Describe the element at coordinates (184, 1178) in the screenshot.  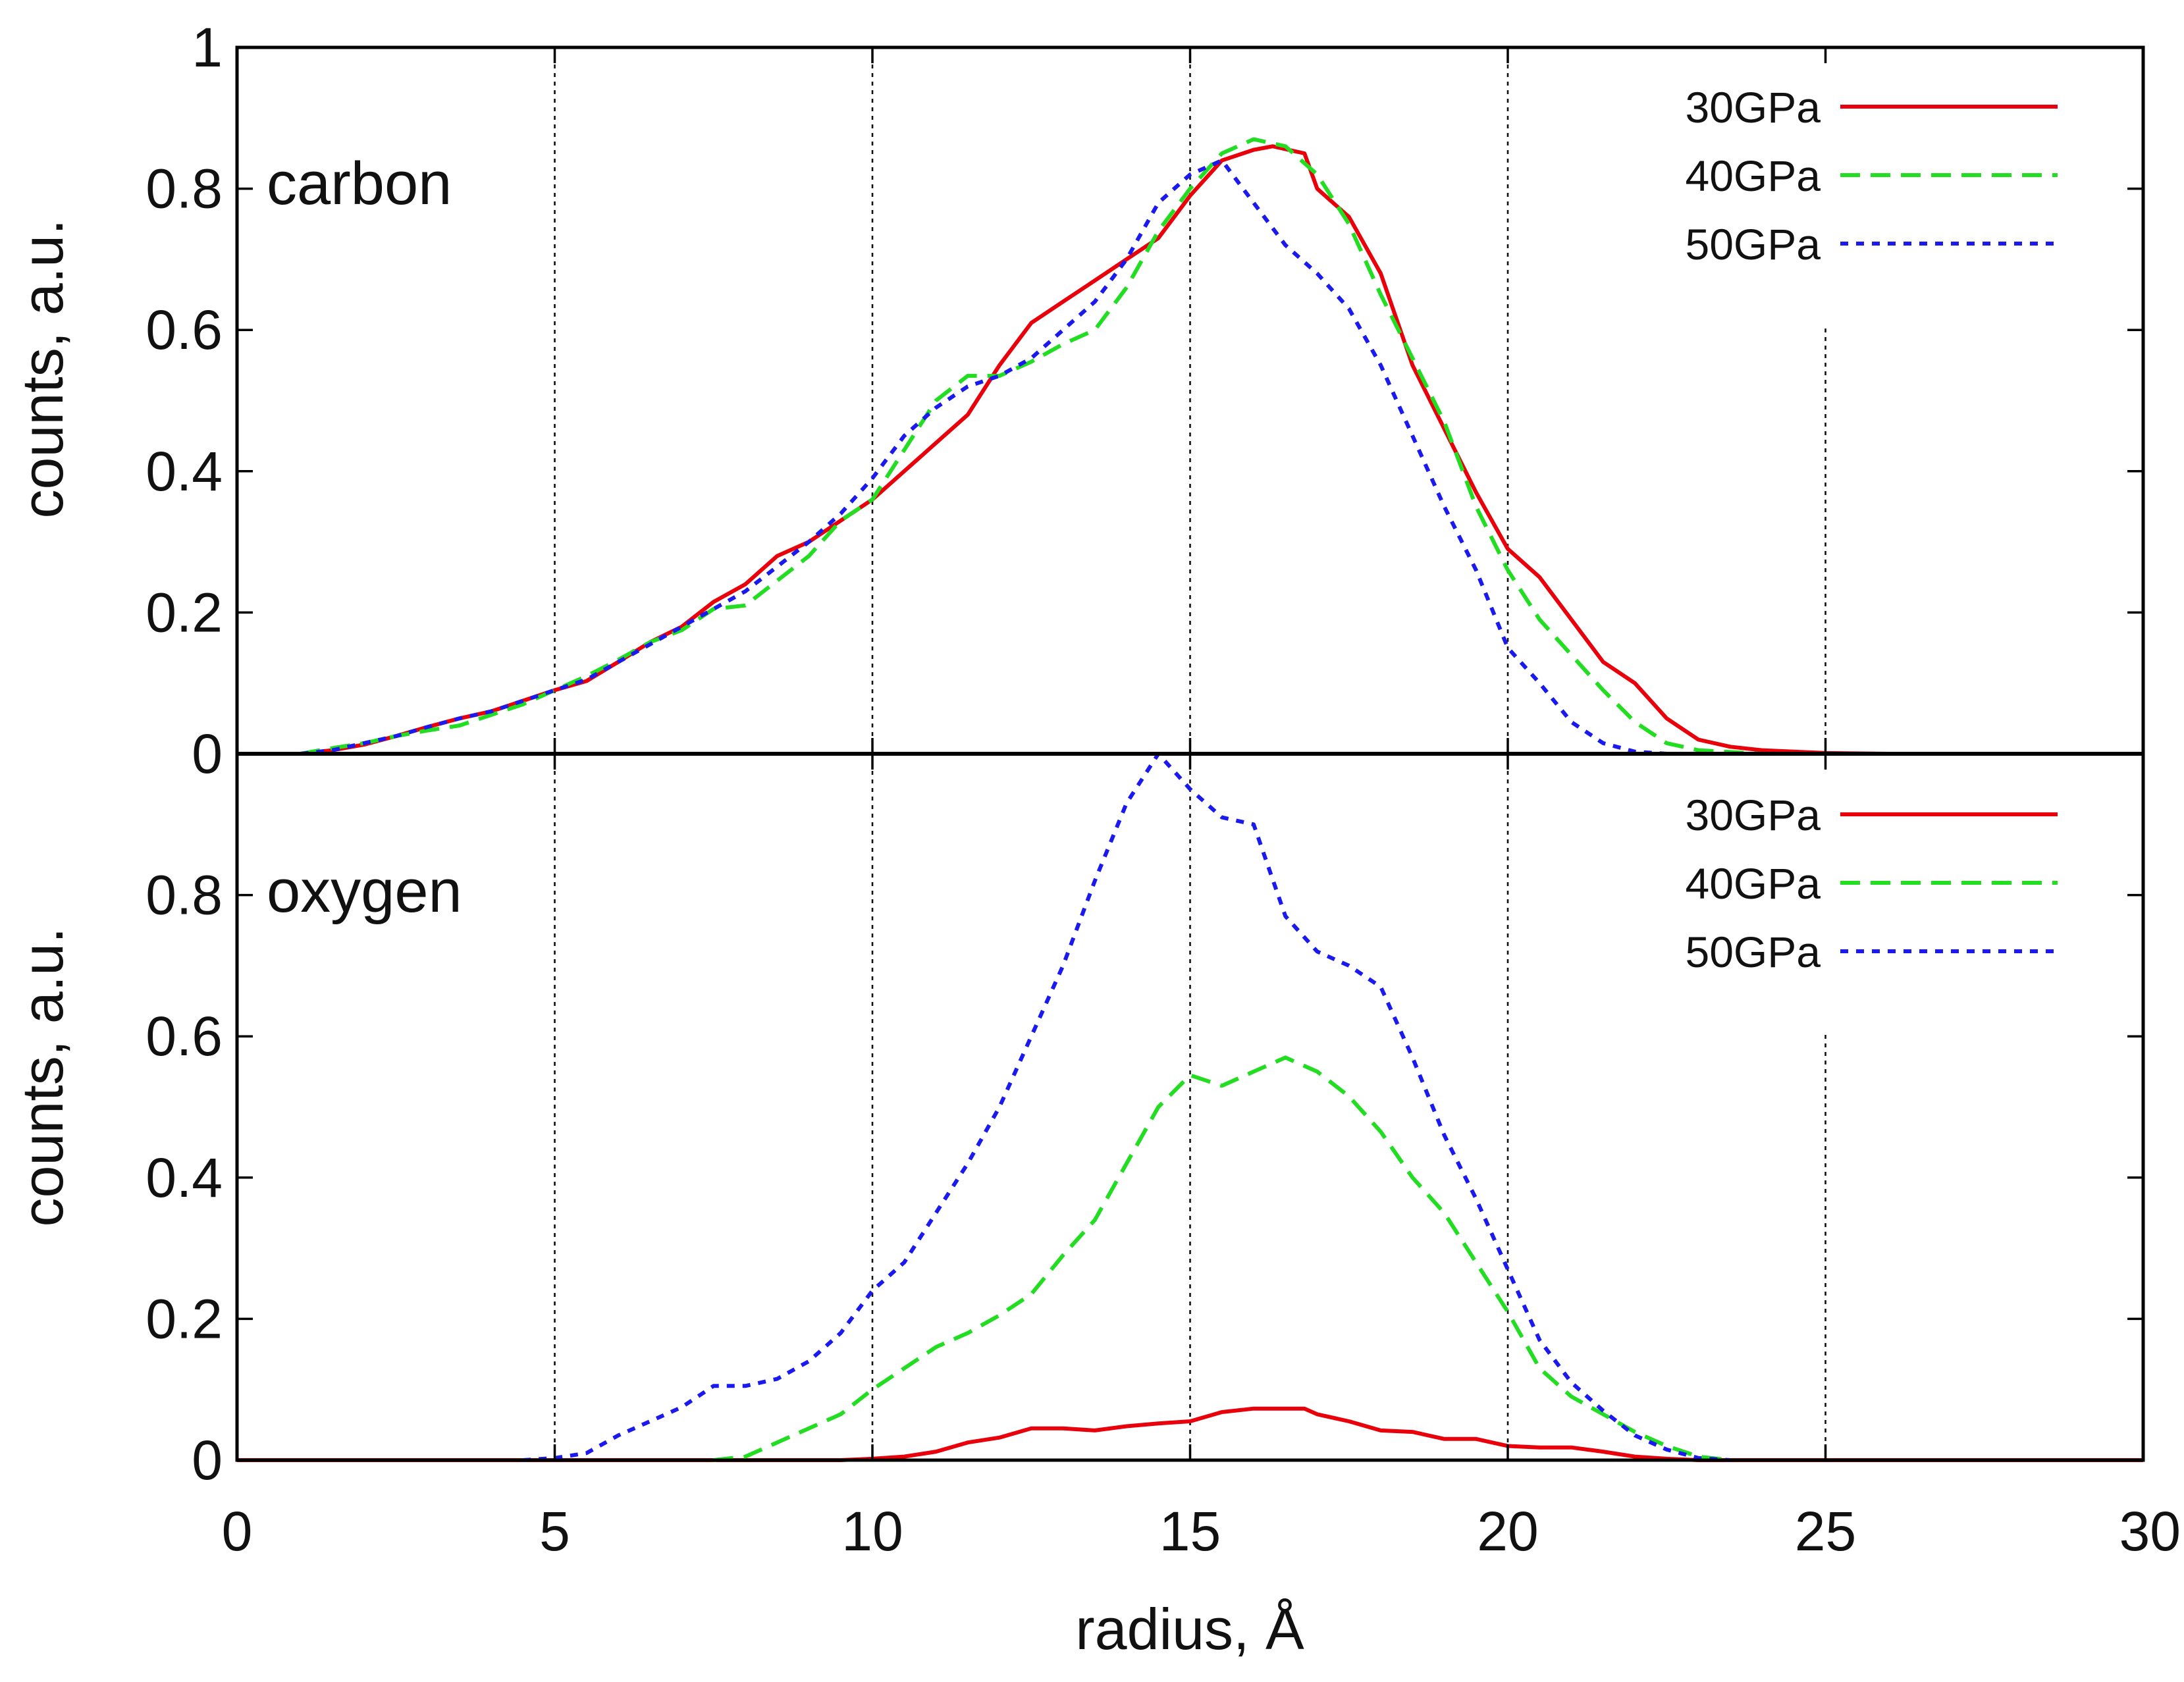
I see `oxygen-y-tick-label: 0.4` at that location.